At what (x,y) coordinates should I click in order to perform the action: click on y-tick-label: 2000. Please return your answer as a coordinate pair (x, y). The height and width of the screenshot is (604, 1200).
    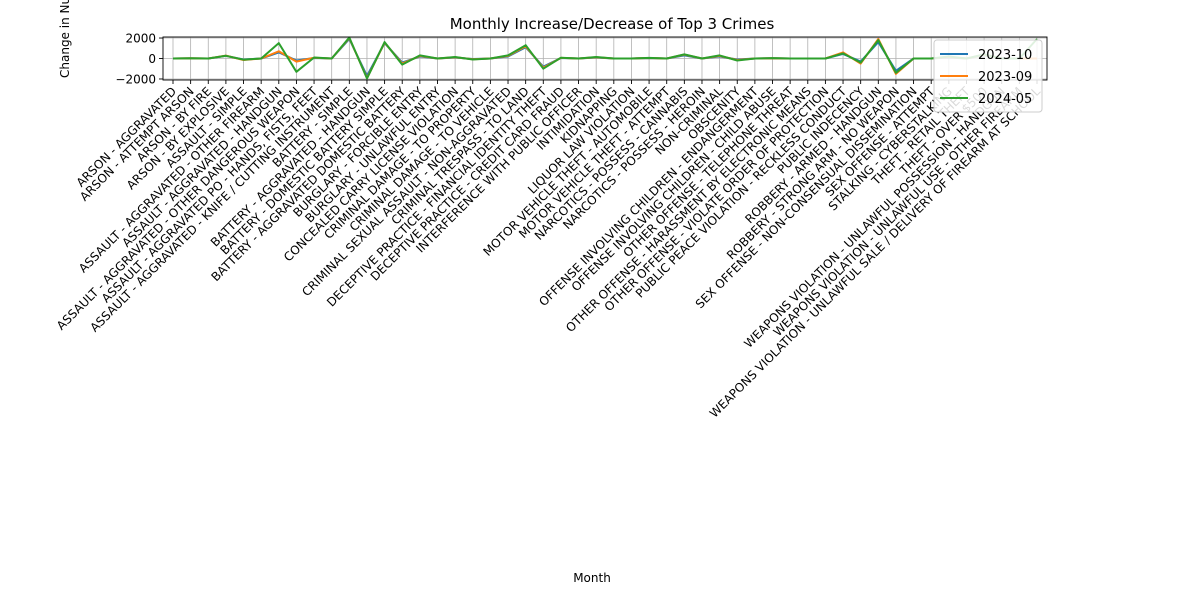
    Looking at the image, I should click on (140, 39).